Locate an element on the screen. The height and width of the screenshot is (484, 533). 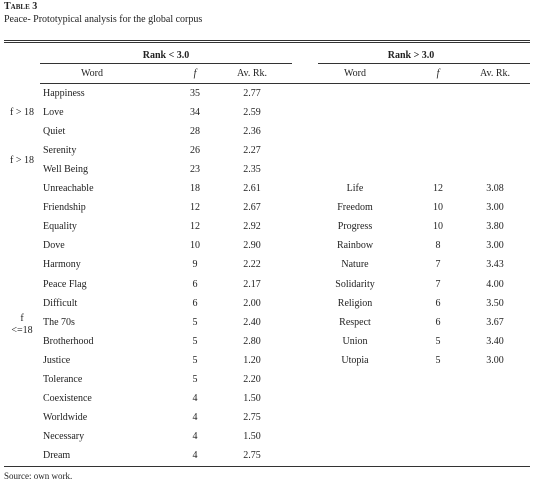
cell-word: Tolerance is located at coordinates (63, 379).